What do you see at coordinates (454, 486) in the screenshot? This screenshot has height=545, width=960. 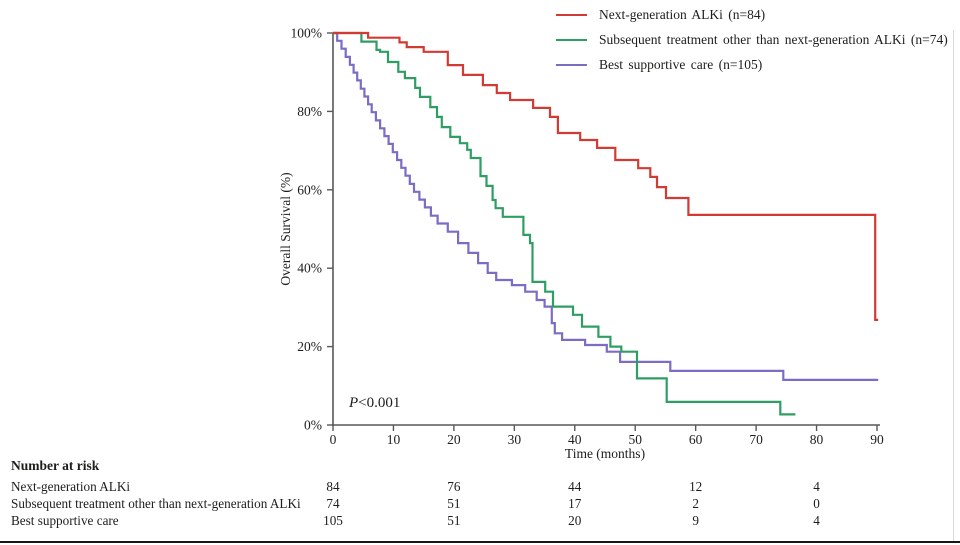 I see `risk-count: 76` at bounding box center [454, 486].